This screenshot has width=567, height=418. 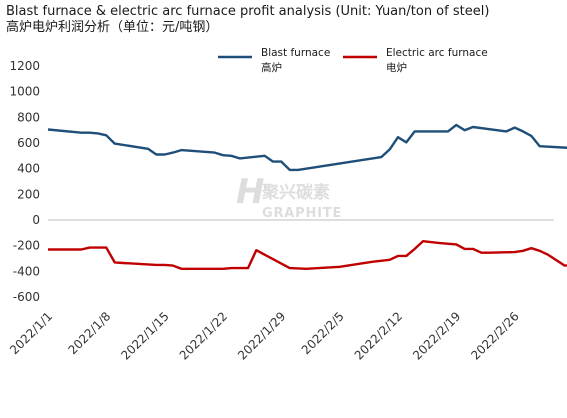 I want to click on x-tick-label: 2022/1/15, so click(x=144, y=335).